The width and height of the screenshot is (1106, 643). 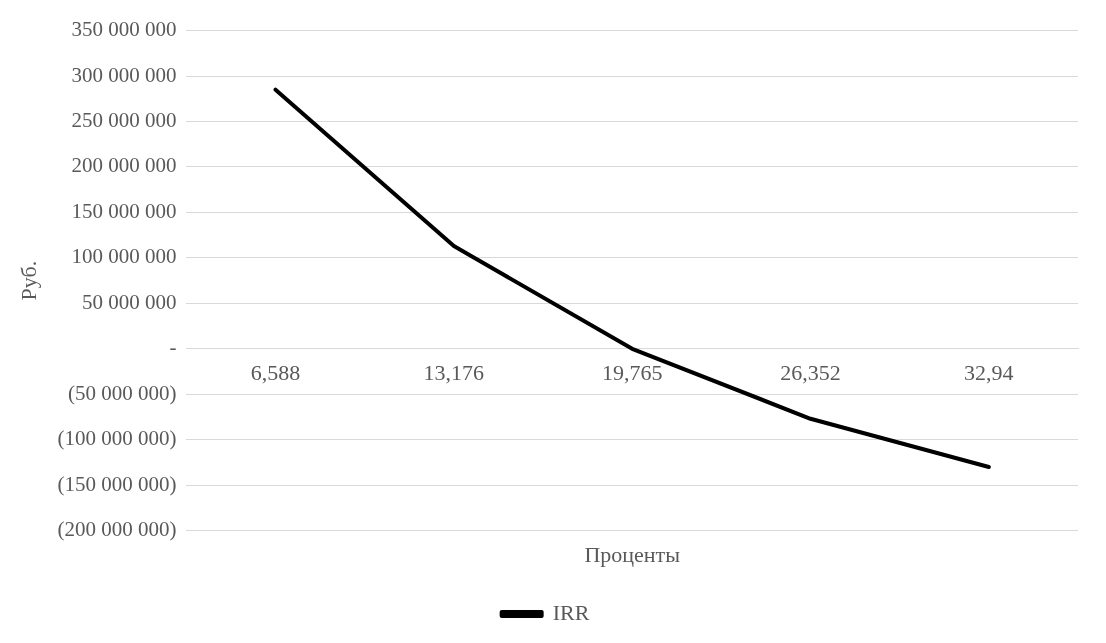 I want to click on y-axis-title: Руб., so click(x=28, y=280).